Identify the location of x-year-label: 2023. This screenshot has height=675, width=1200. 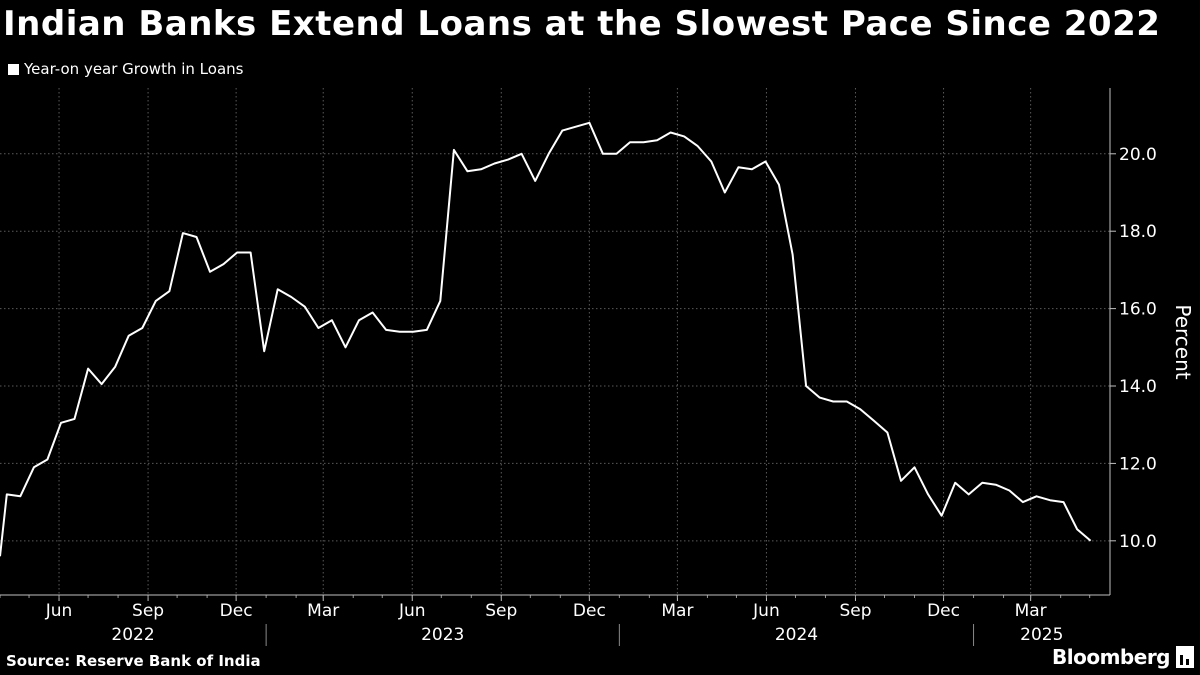
(442, 635).